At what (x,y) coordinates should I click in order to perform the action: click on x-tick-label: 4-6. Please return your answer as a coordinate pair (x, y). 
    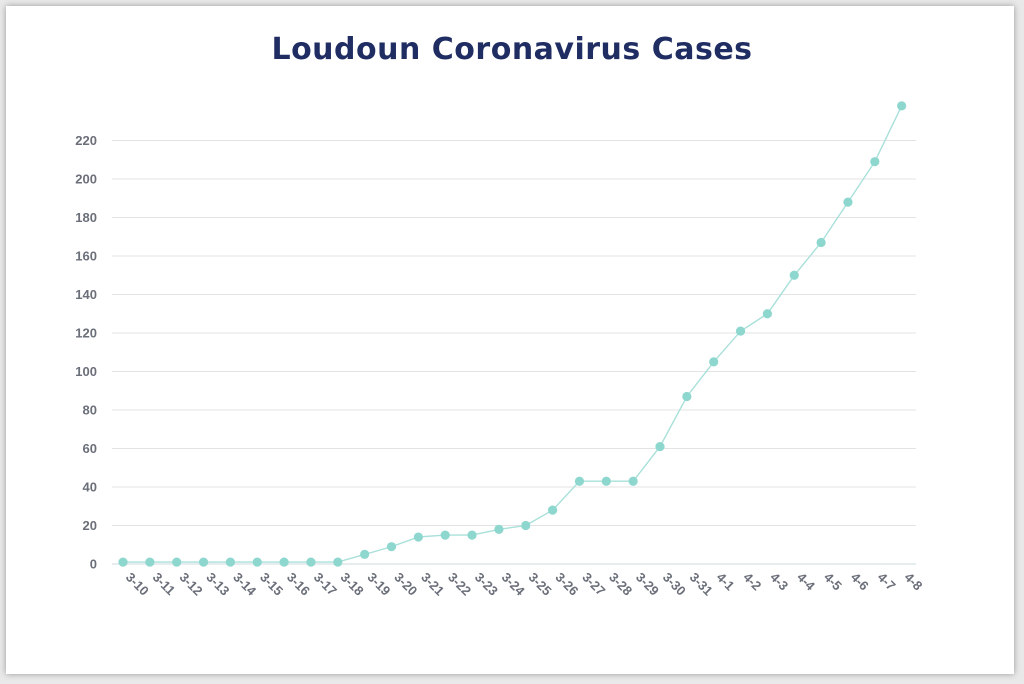
    Looking at the image, I should click on (860, 582).